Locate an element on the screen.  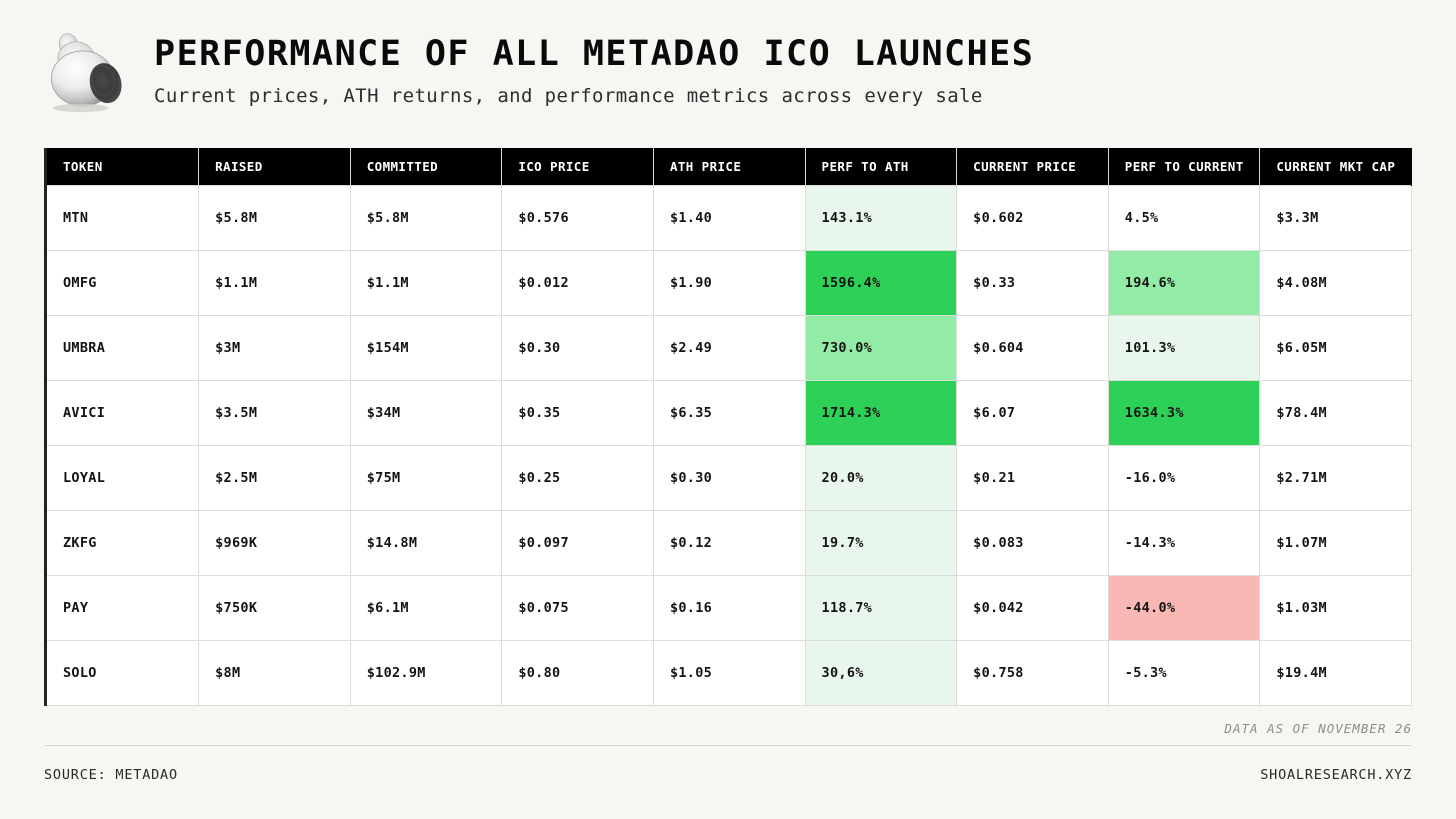
col-ath-price: ATH PRICE is located at coordinates (729, 166).